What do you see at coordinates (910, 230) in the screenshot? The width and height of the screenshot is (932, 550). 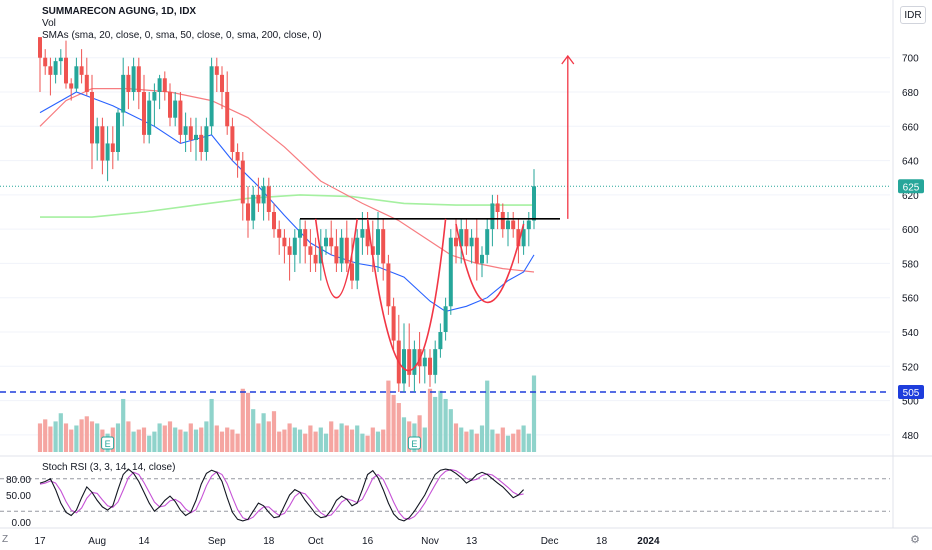 I see `price-tick-label: 600` at bounding box center [910, 230].